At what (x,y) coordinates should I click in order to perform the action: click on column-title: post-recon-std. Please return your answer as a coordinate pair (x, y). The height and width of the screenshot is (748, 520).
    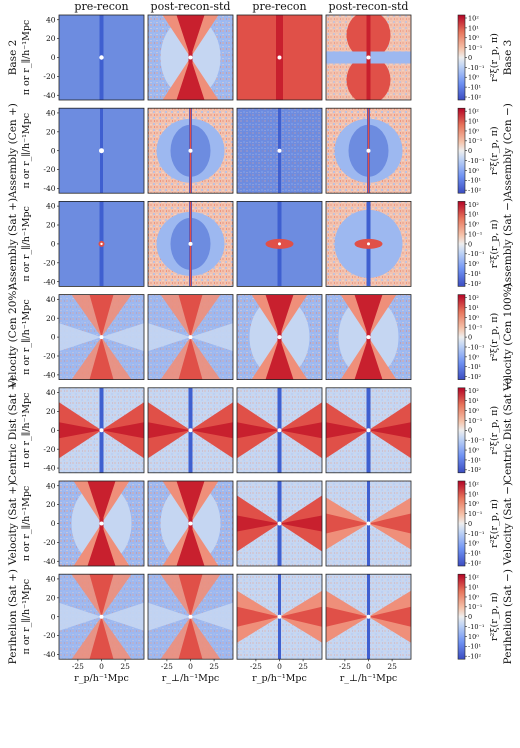
    Looking at the image, I should click on (369, 6).